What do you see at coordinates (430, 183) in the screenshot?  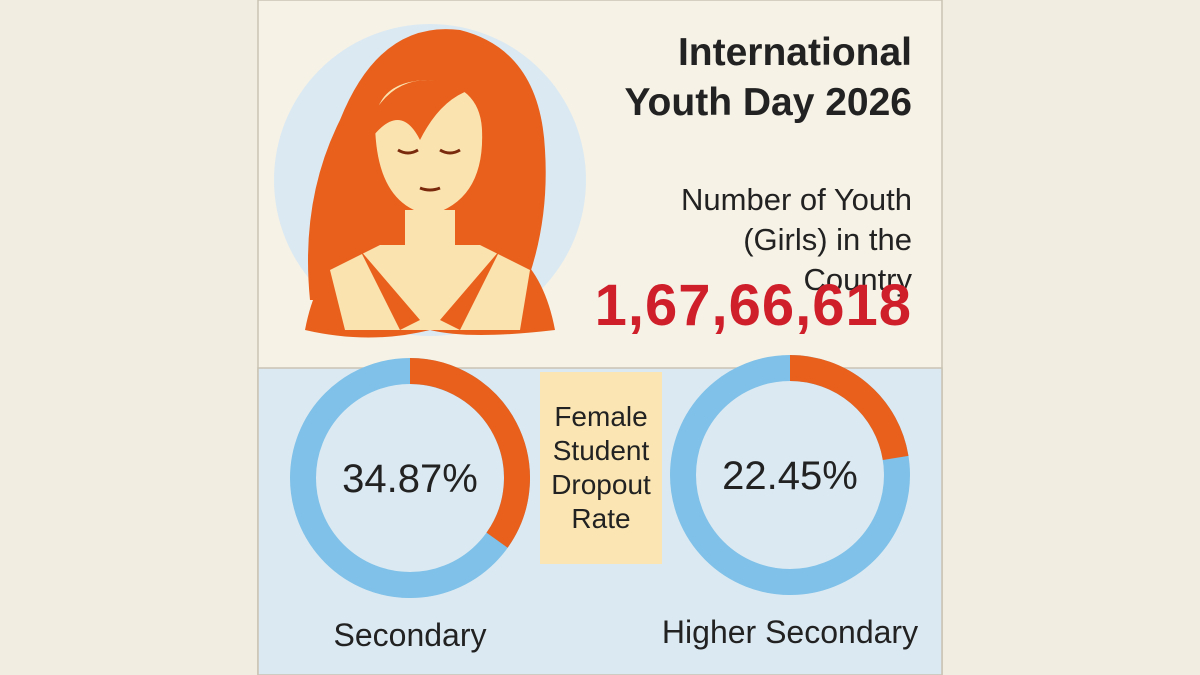 I see `girl-illustration` at bounding box center [430, 183].